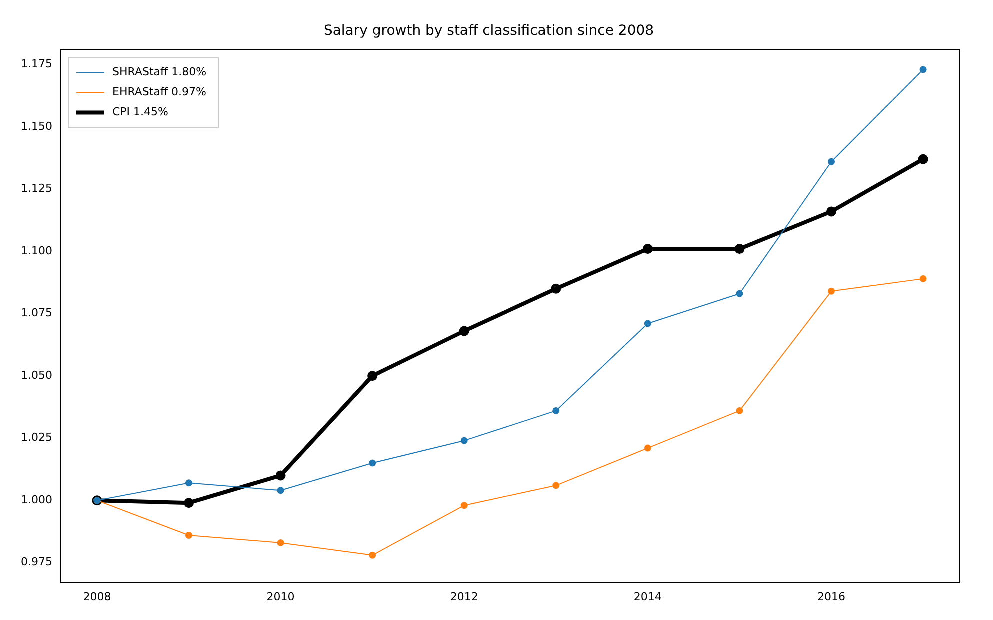 The height and width of the screenshot is (620, 993). I want to click on x-tick-label: 2014, so click(648, 597).